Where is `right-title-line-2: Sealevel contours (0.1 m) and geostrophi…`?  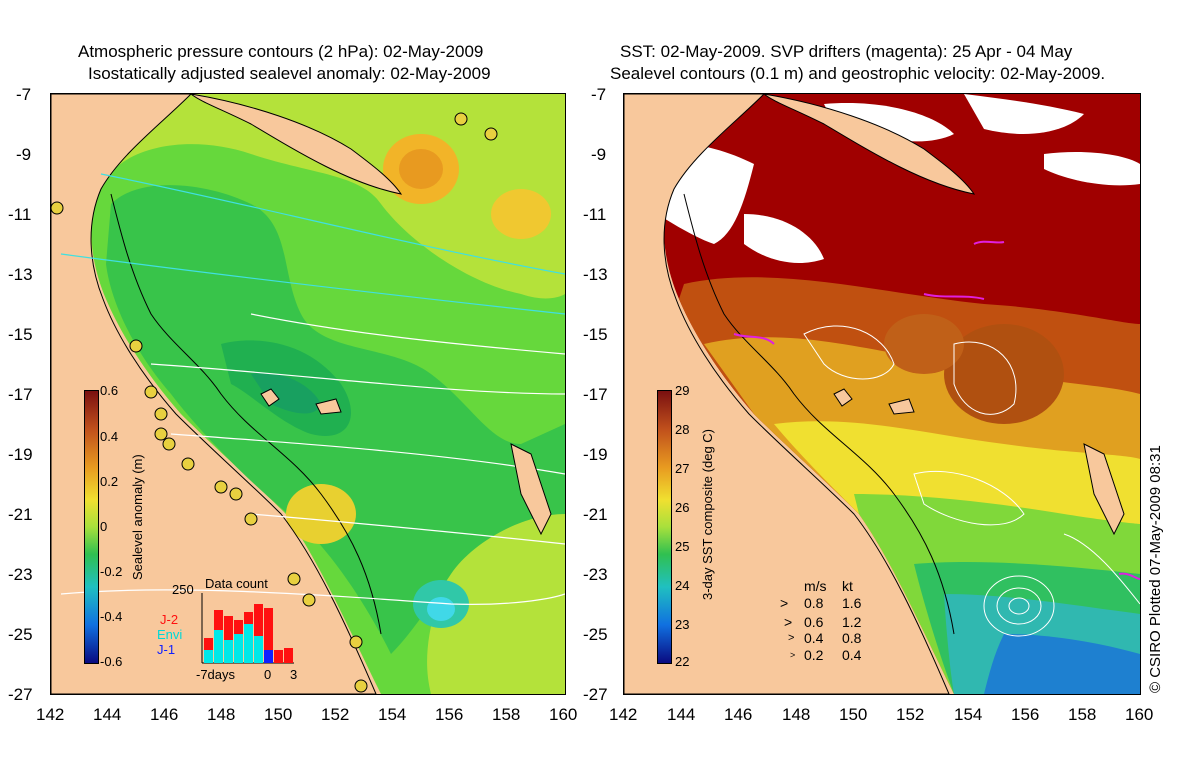
right-title-line-2: Sealevel contours (0.1 m) and geostrophi… is located at coordinates (858, 73).